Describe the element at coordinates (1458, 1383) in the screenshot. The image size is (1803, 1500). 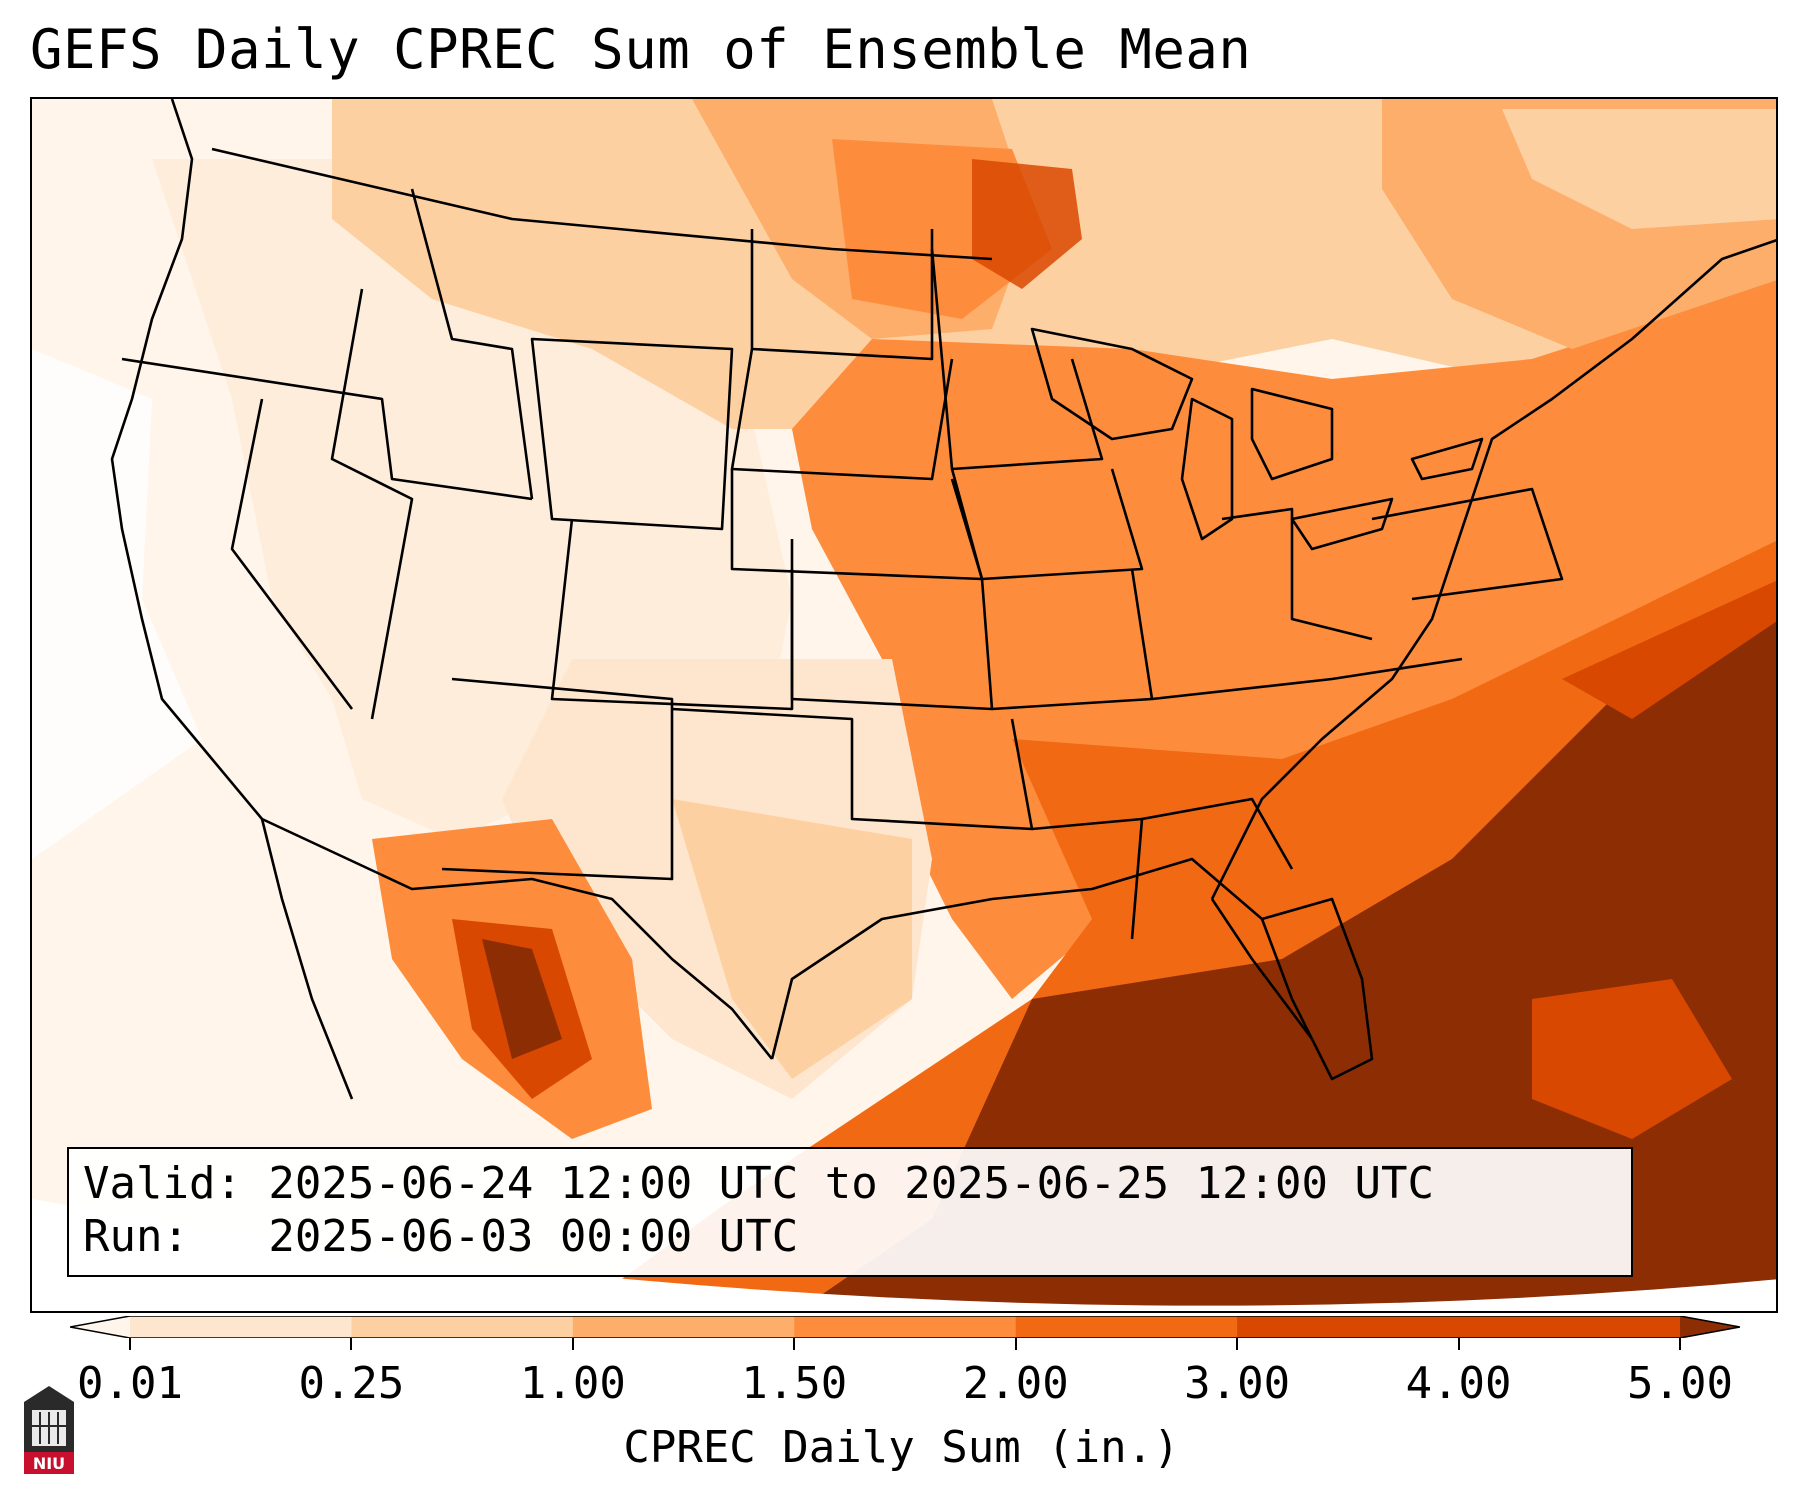
I see `colorbar-tick-label: 4.00` at that location.